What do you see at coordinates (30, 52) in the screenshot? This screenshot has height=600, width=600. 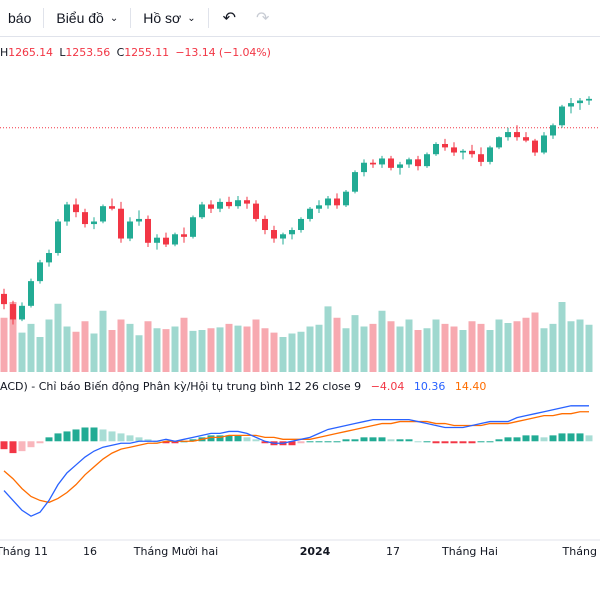 I see `high-value: 1265.14` at bounding box center [30, 52].